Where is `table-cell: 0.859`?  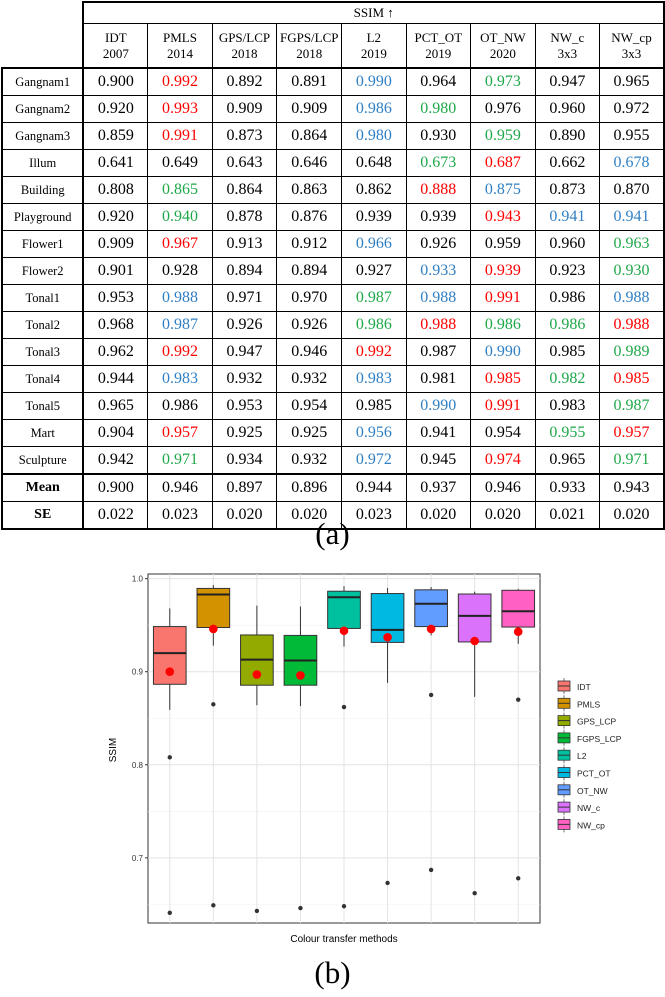
table-cell: 0.859 is located at coordinates (115, 136).